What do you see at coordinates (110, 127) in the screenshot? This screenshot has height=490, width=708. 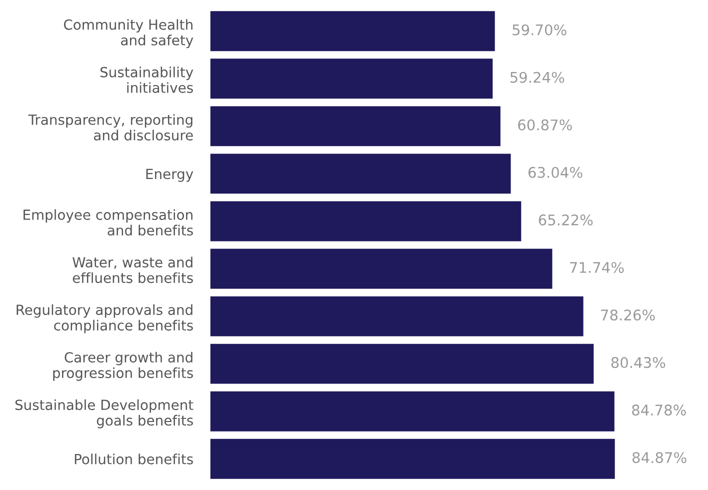 I see `y-tick-label: Transparency, reporting and disclosure` at bounding box center [110, 127].